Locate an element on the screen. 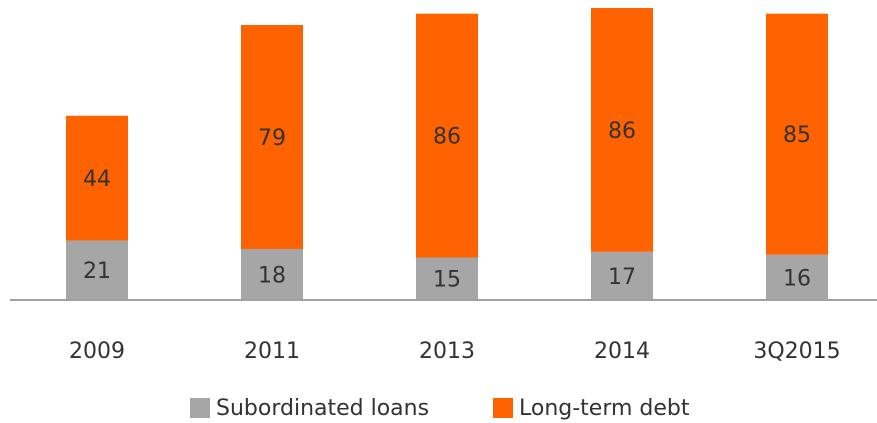  data-label: 15 is located at coordinates (447, 280).